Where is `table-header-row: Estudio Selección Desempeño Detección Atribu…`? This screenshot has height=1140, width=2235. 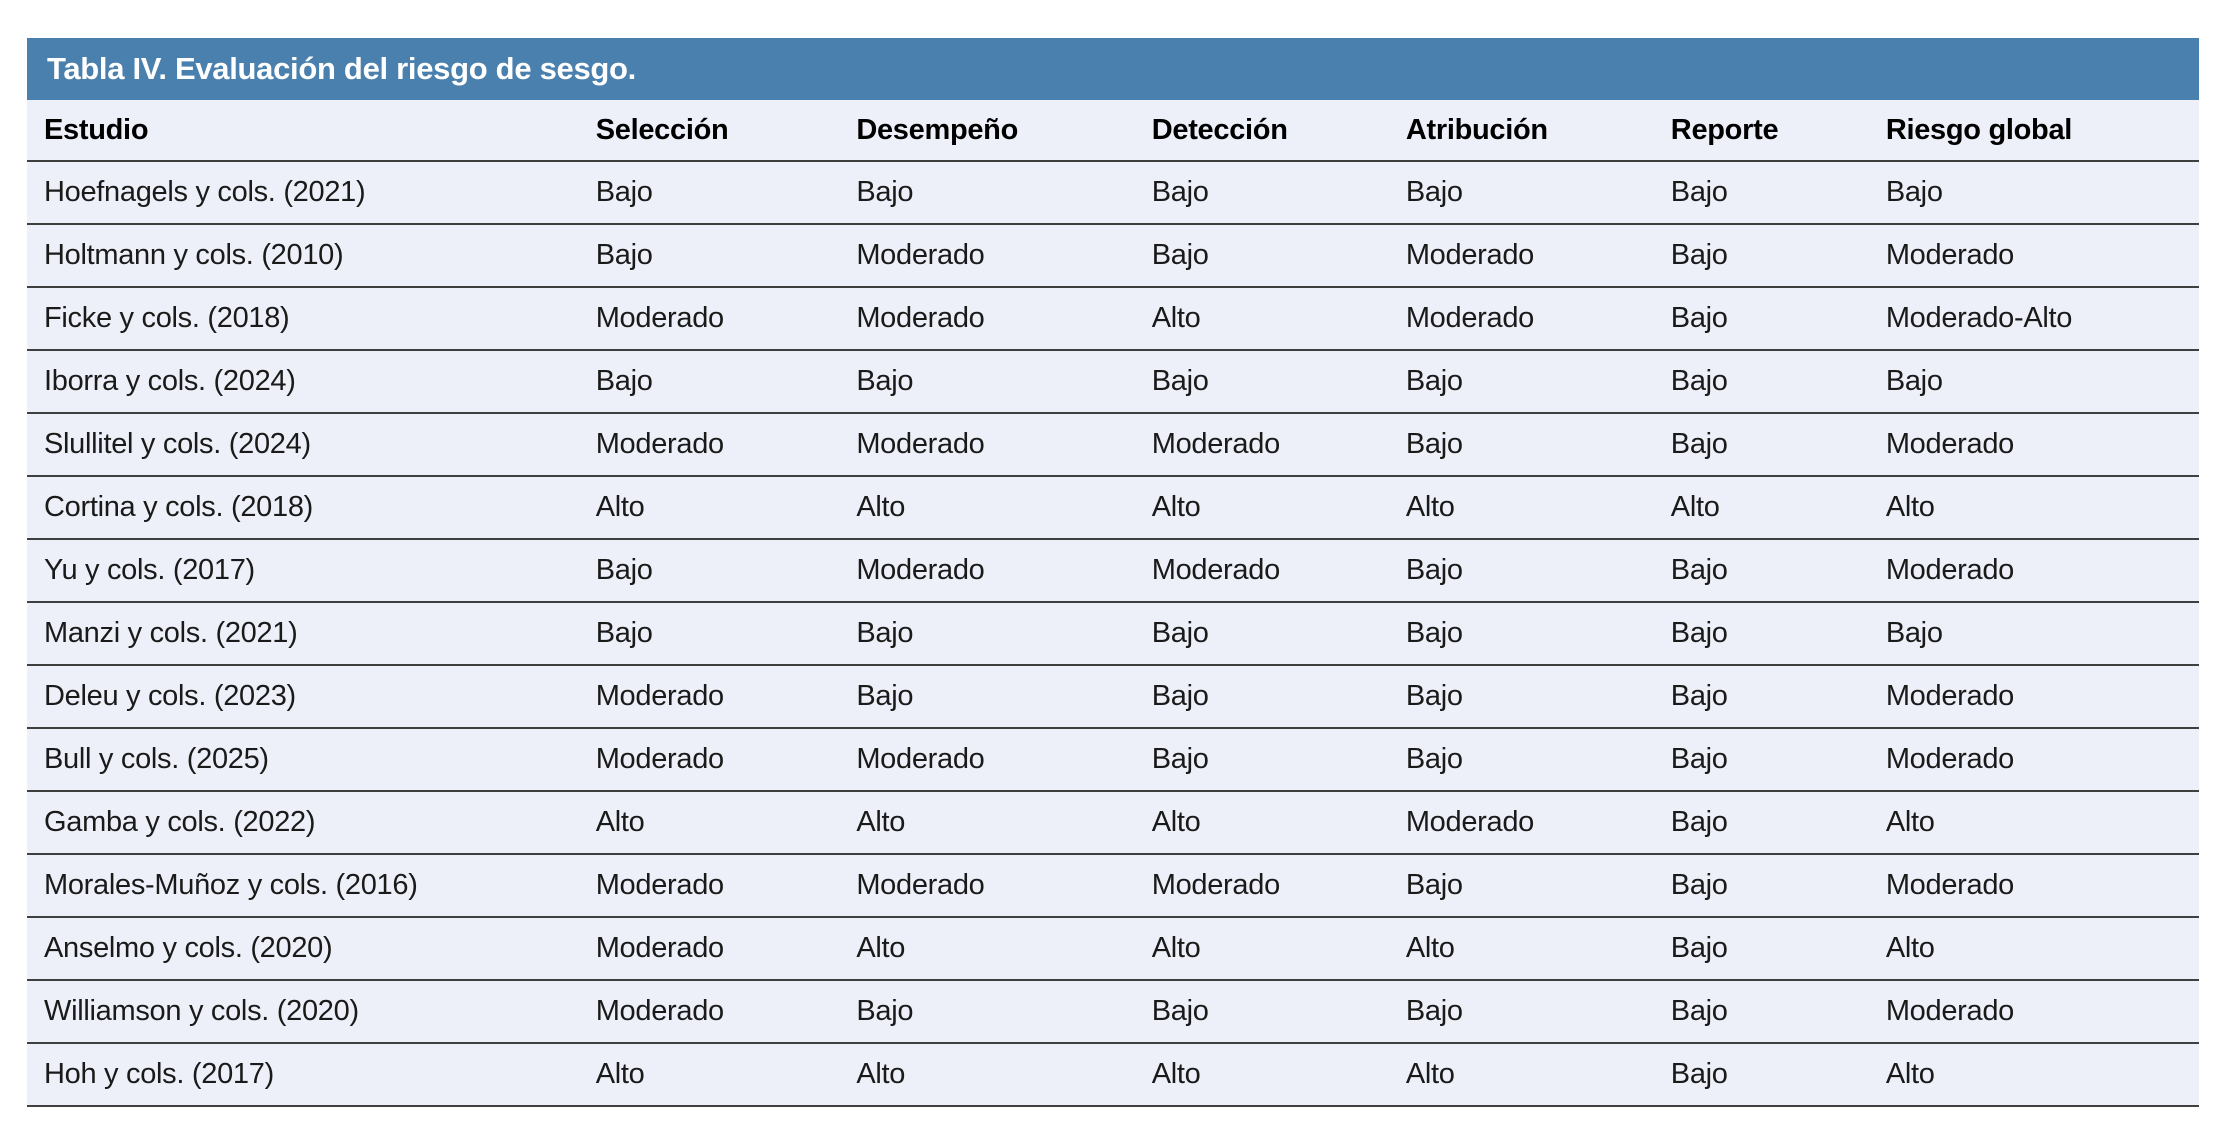
table-header-row: Estudio Selección Desempeño Detección Atribu… is located at coordinates (1113, 131).